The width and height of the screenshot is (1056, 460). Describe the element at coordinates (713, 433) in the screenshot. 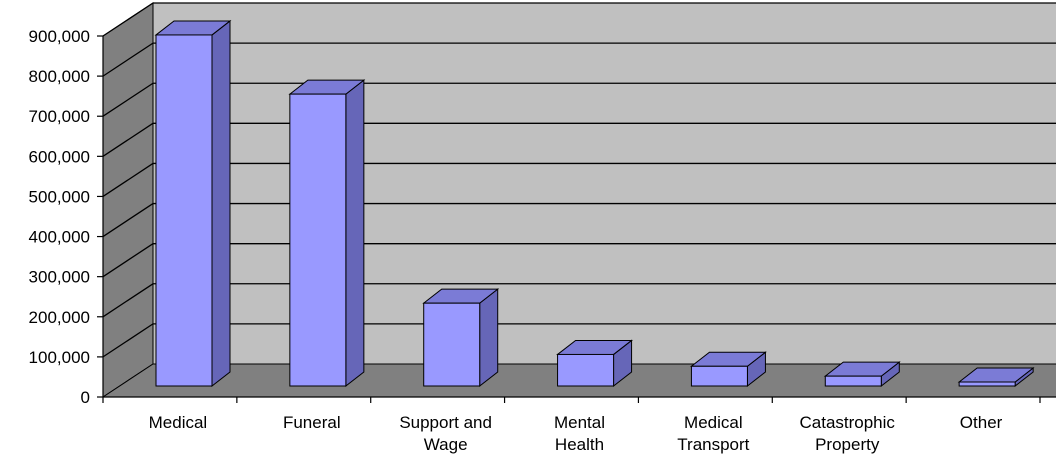

I see `x-category-label: Medical Transport` at that location.